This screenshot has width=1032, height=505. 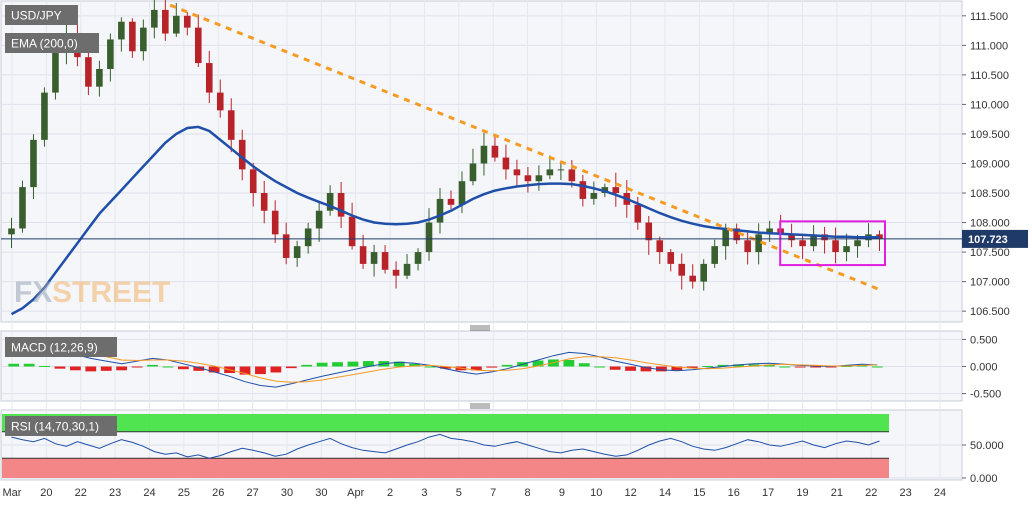 What do you see at coordinates (493, 493) in the screenshot?
I see `x-tick-label: 7` at bounding box center [493, 493].